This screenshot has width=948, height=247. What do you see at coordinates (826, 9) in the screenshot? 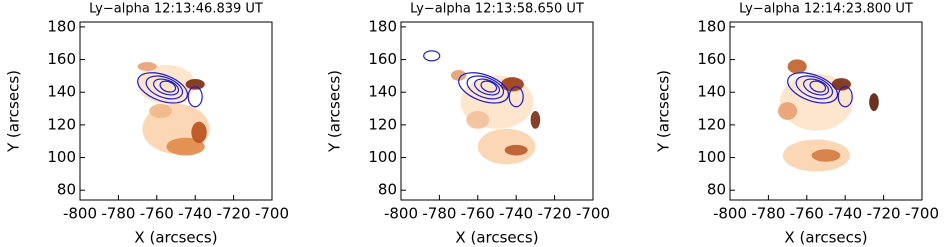
I see `chart-title: Ly−alpha 12:14:23.800 UT` at bounding box center [826, 9].